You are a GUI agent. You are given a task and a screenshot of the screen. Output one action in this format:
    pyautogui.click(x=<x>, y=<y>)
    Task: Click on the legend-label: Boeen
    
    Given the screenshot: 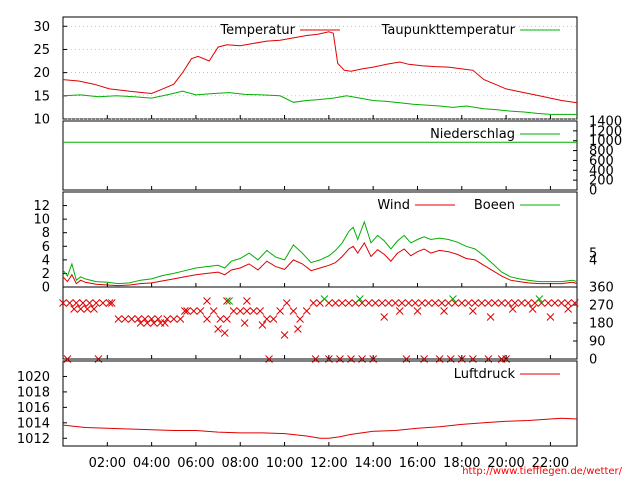 What is the action you would take?
    pyautogui.click(x=494, y=205)
    